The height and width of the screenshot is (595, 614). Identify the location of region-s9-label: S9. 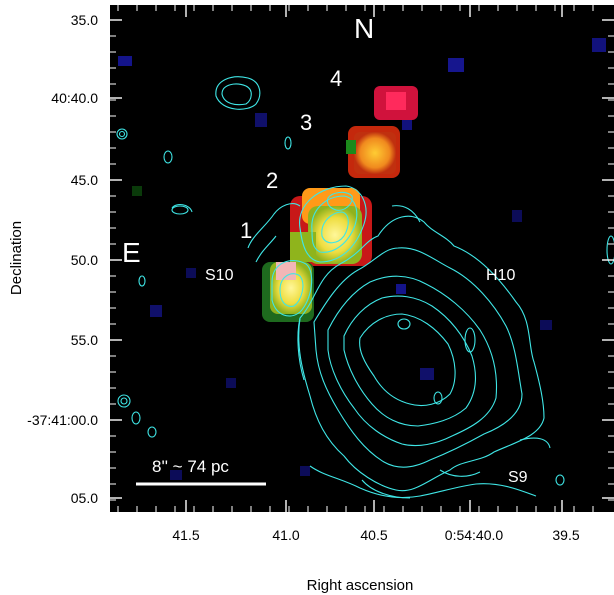
(518, 477).